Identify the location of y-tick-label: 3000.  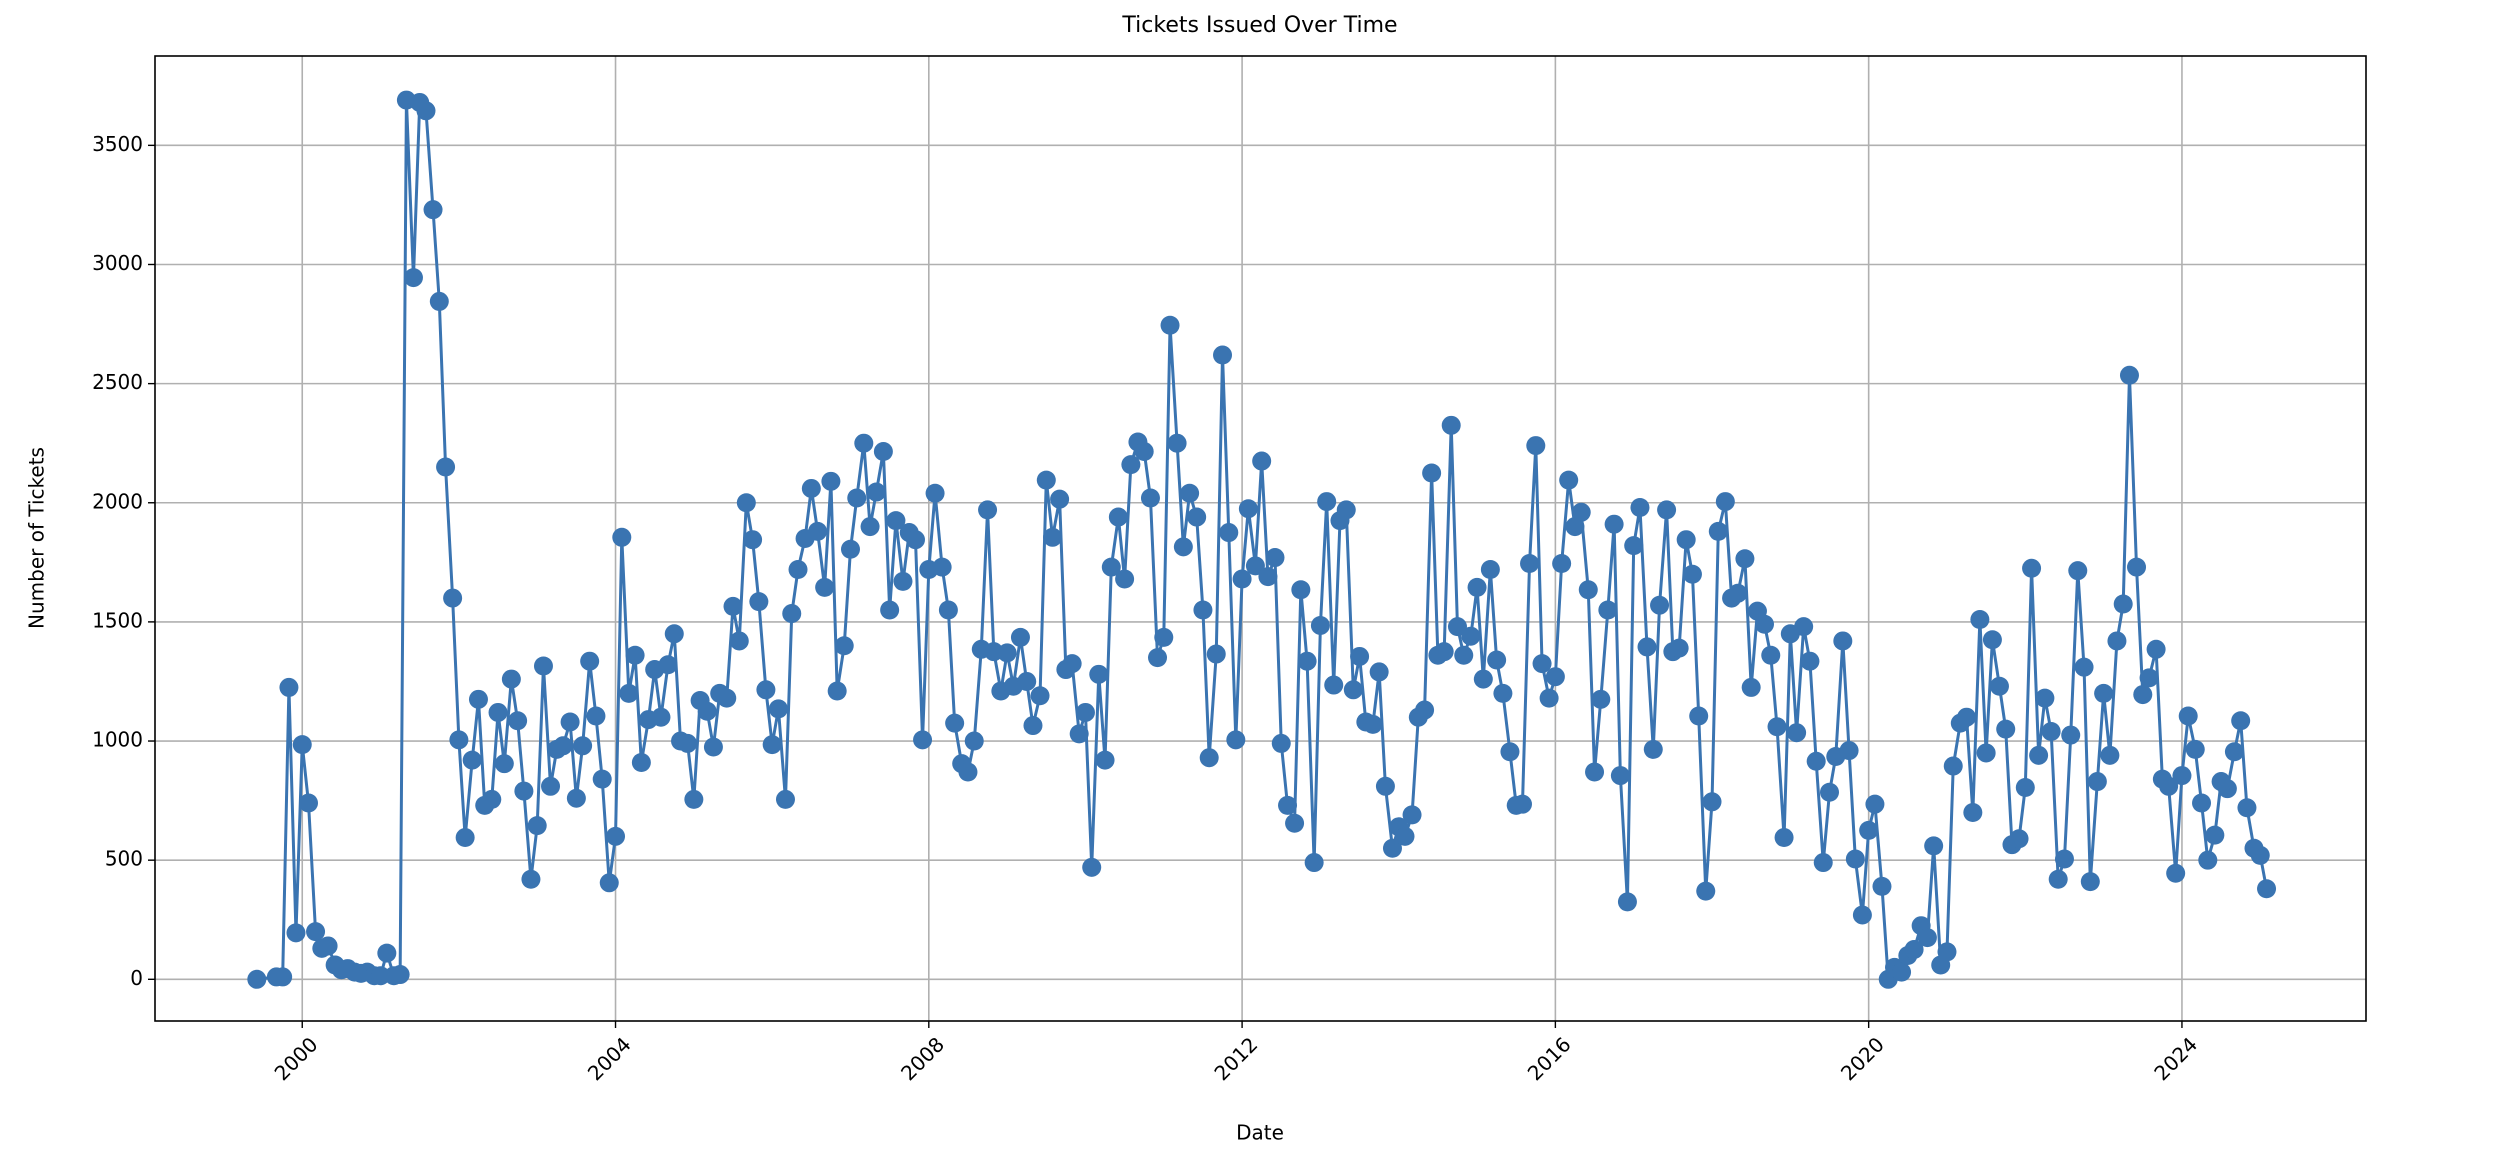
(117, 263).